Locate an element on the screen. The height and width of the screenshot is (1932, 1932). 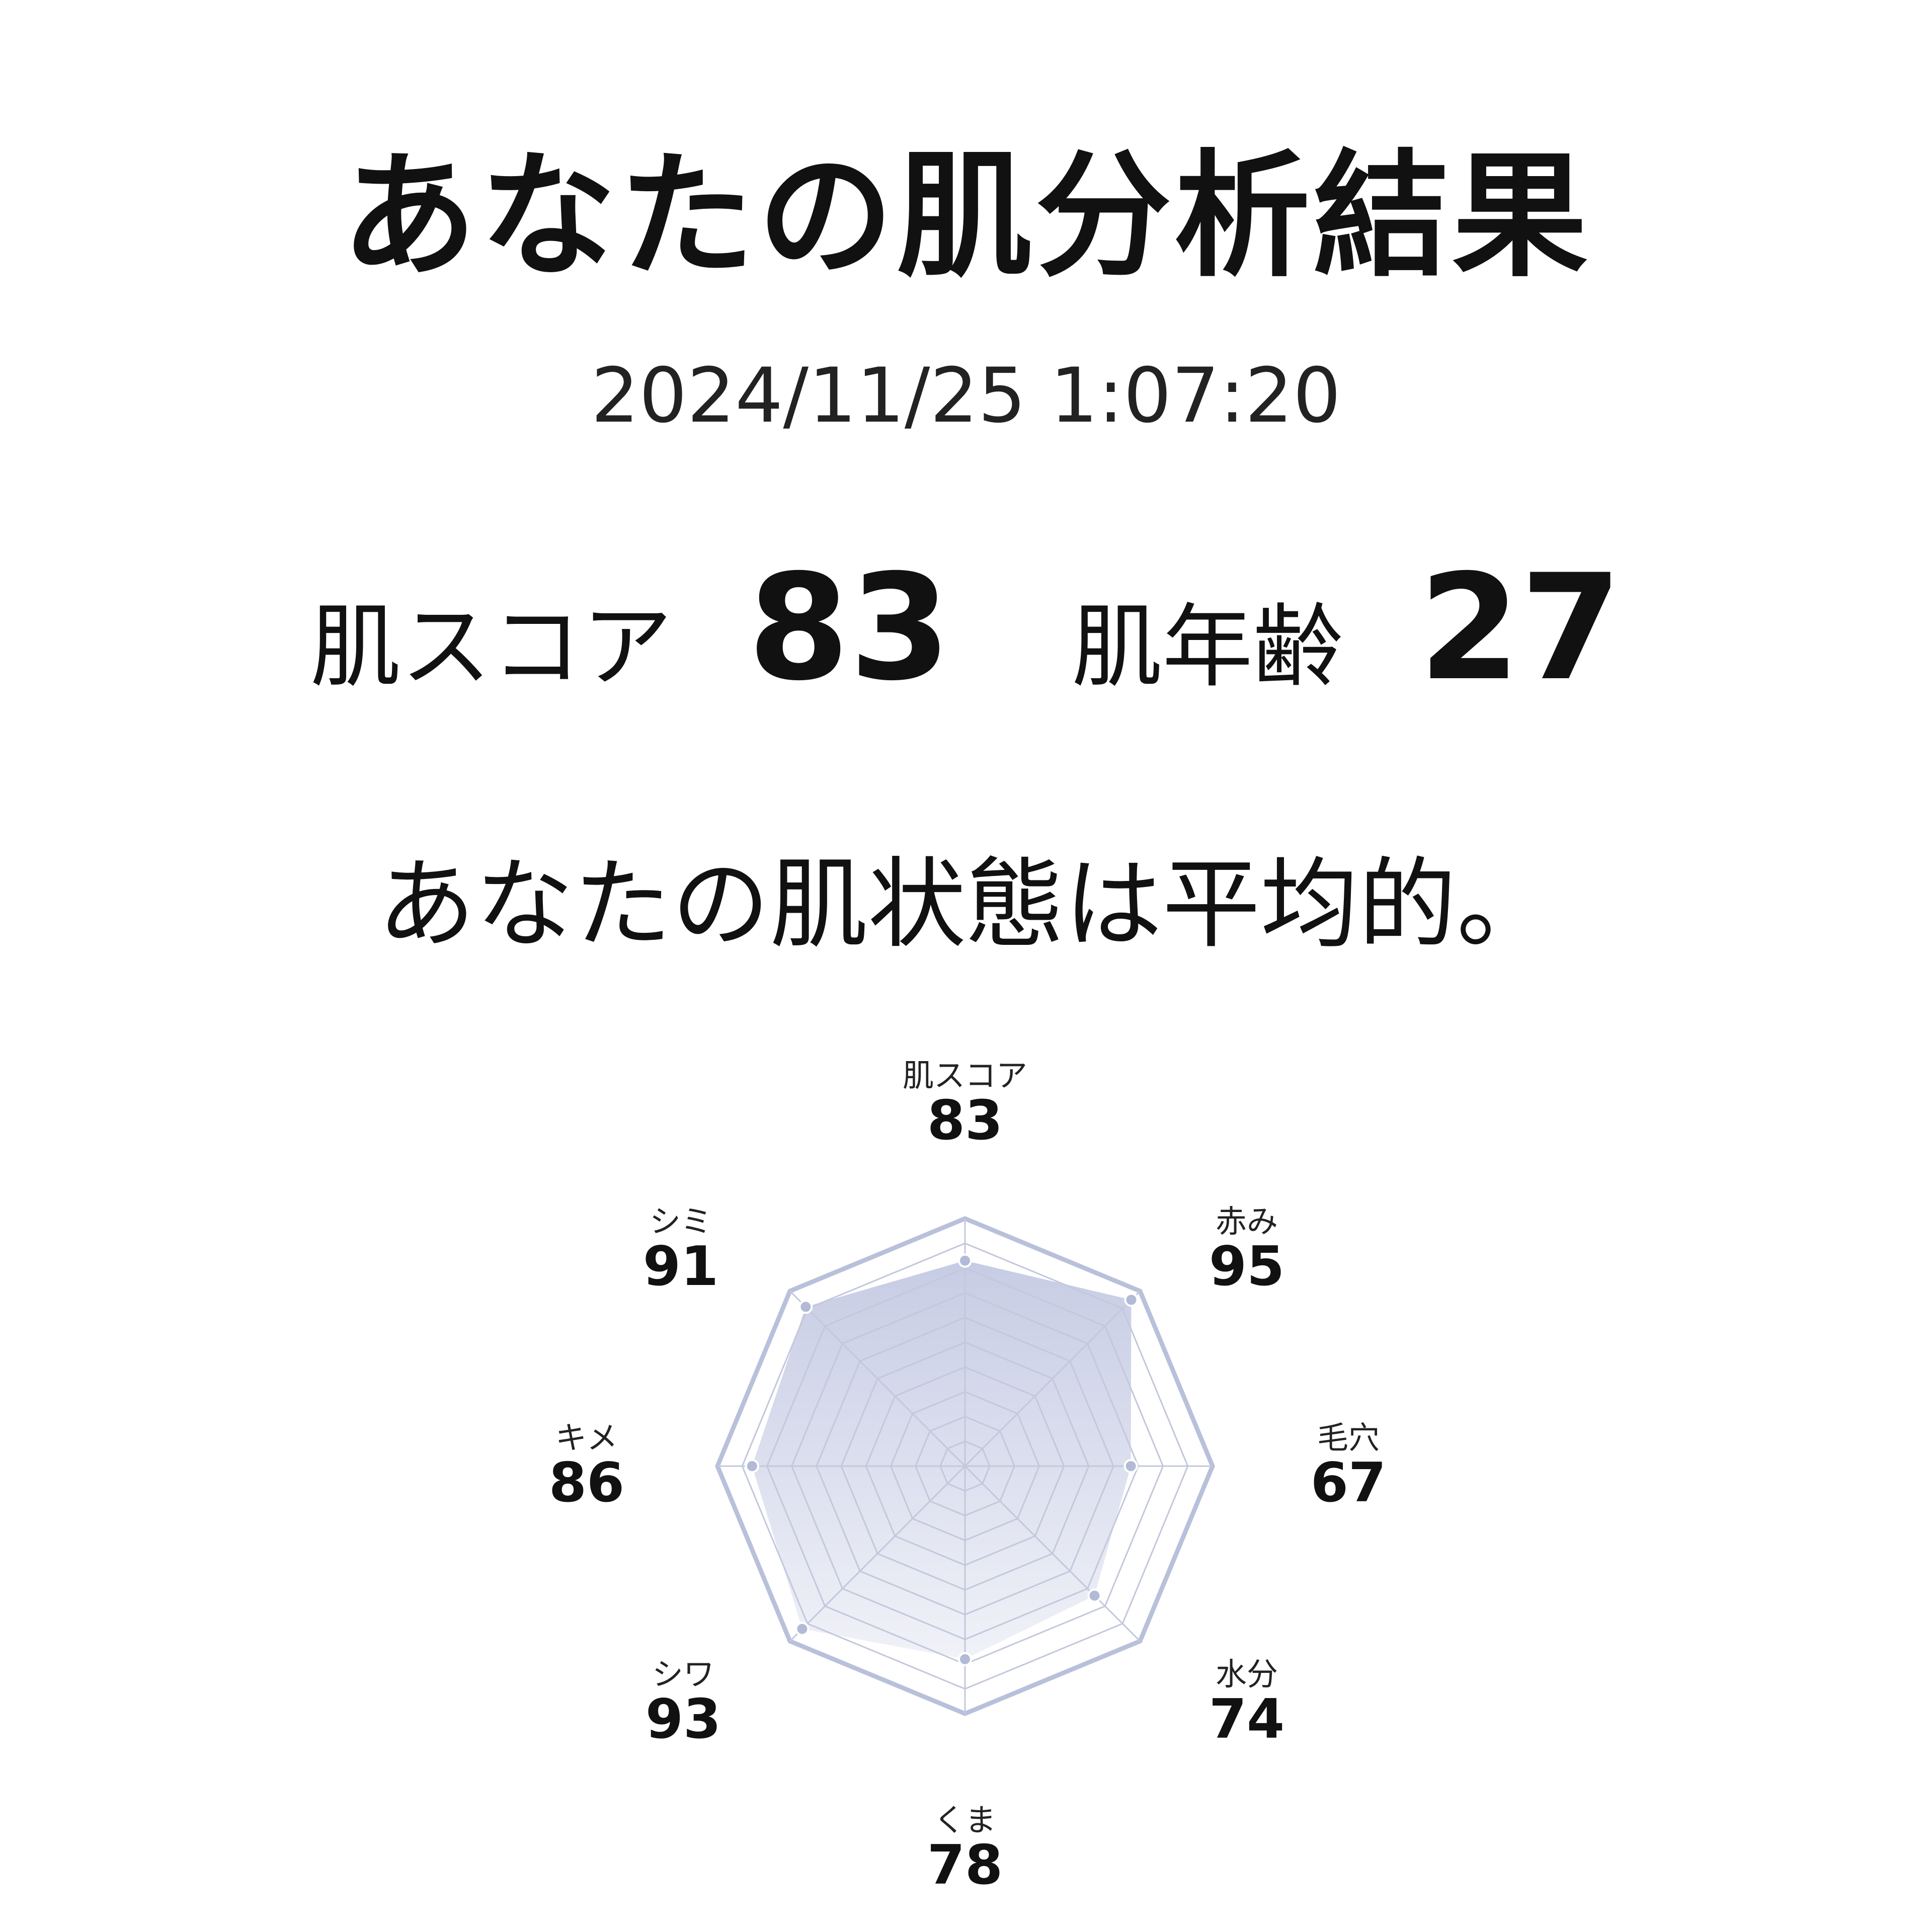
radar-value-label: 95 is located at coordinates (1247, 1266).